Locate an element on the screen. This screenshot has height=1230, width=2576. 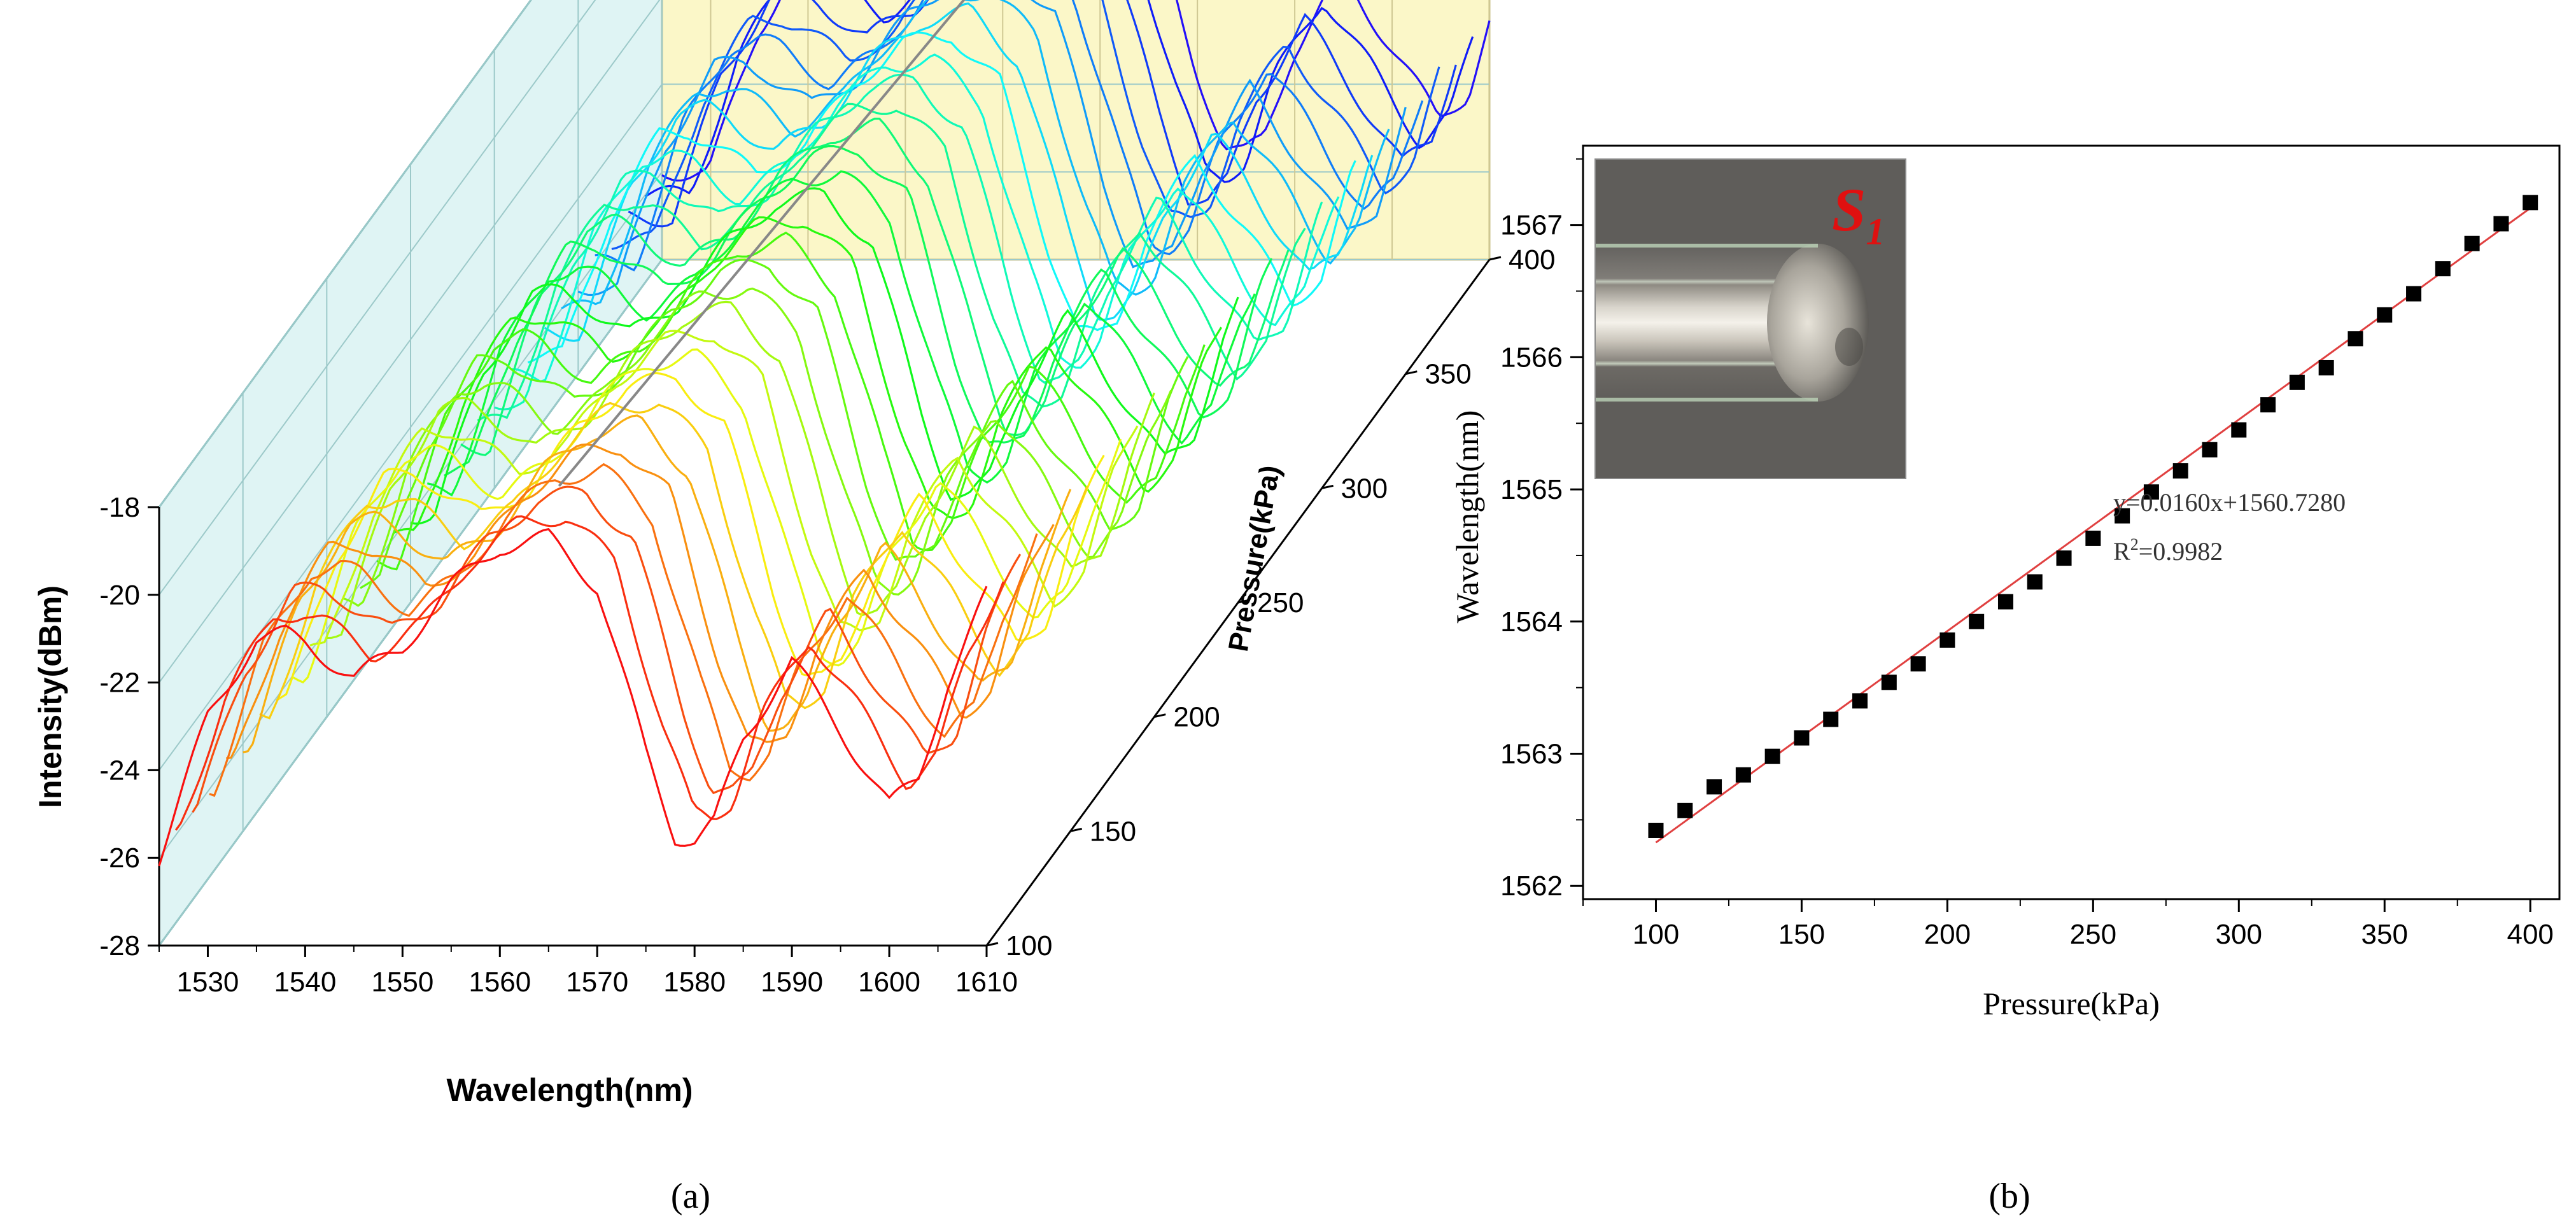
panel-a-y-axis-title: Intensity(dBm) is located at coordinates (50, 696).